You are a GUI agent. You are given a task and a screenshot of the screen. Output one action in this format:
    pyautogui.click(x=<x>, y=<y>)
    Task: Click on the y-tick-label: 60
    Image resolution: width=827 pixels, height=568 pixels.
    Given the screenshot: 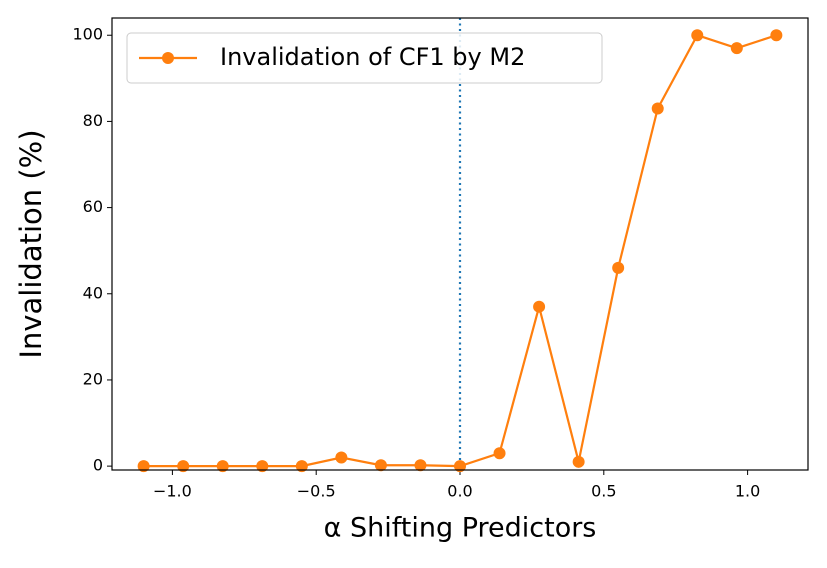 What is the action you would take?
    pyautogui.click(x=93, y=206)
    